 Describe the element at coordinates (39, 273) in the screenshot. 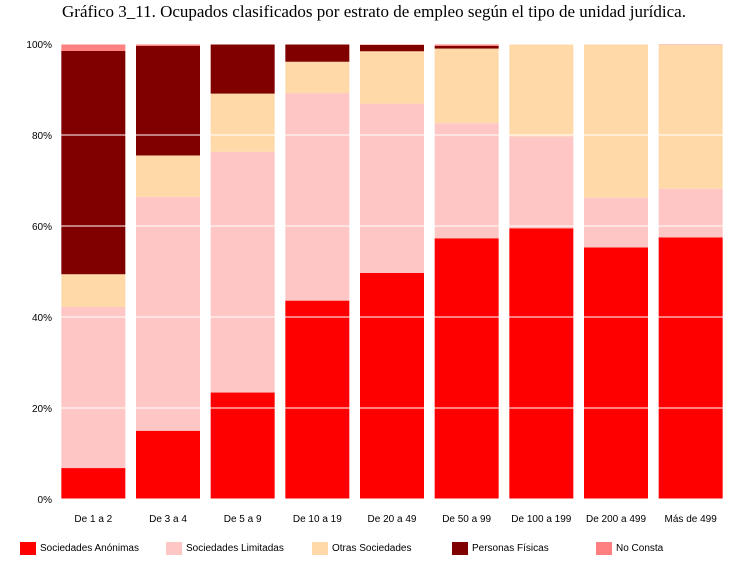

I see `y-axis-ticks: 0% 20% 40% 60% 80% 100%` at that location.